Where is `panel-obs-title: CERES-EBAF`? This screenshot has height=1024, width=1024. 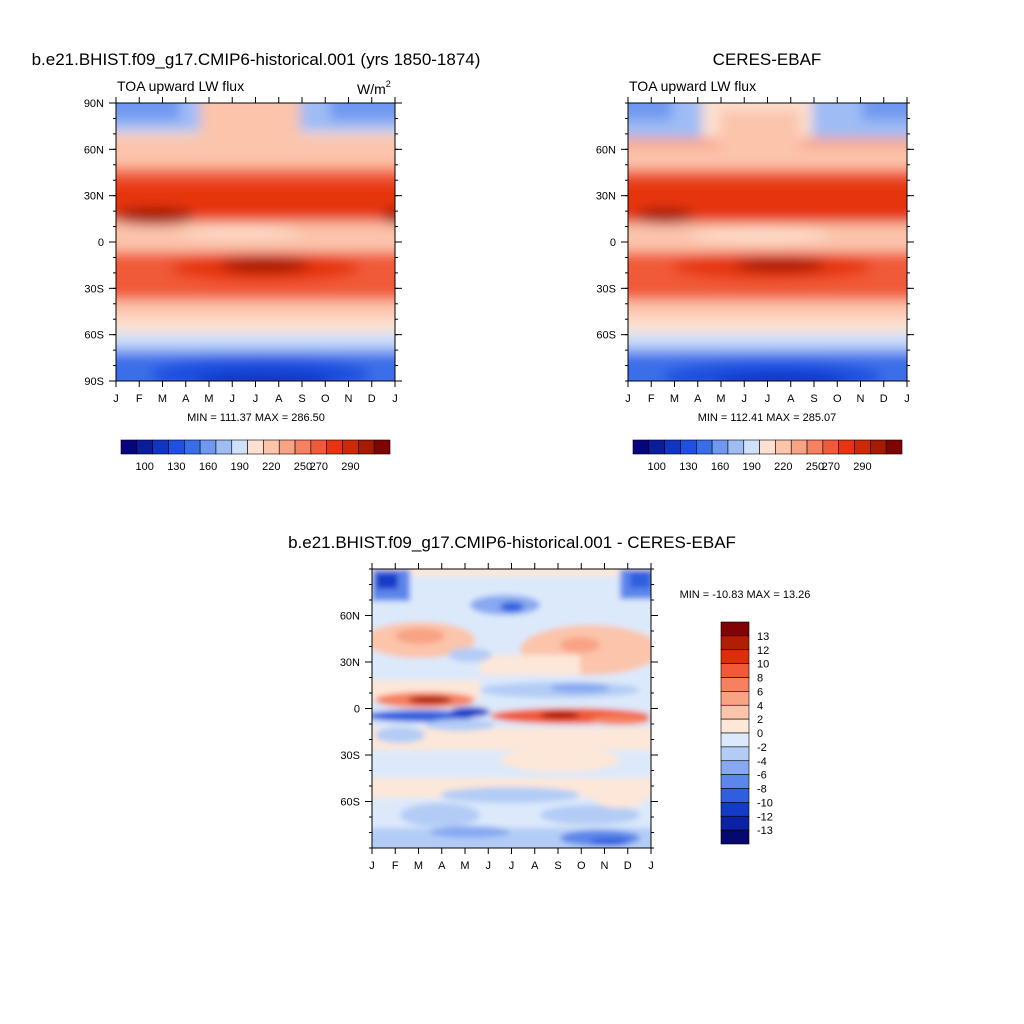
panel-obs-title: CERES-EBAF is located at coordinates (767, 59).